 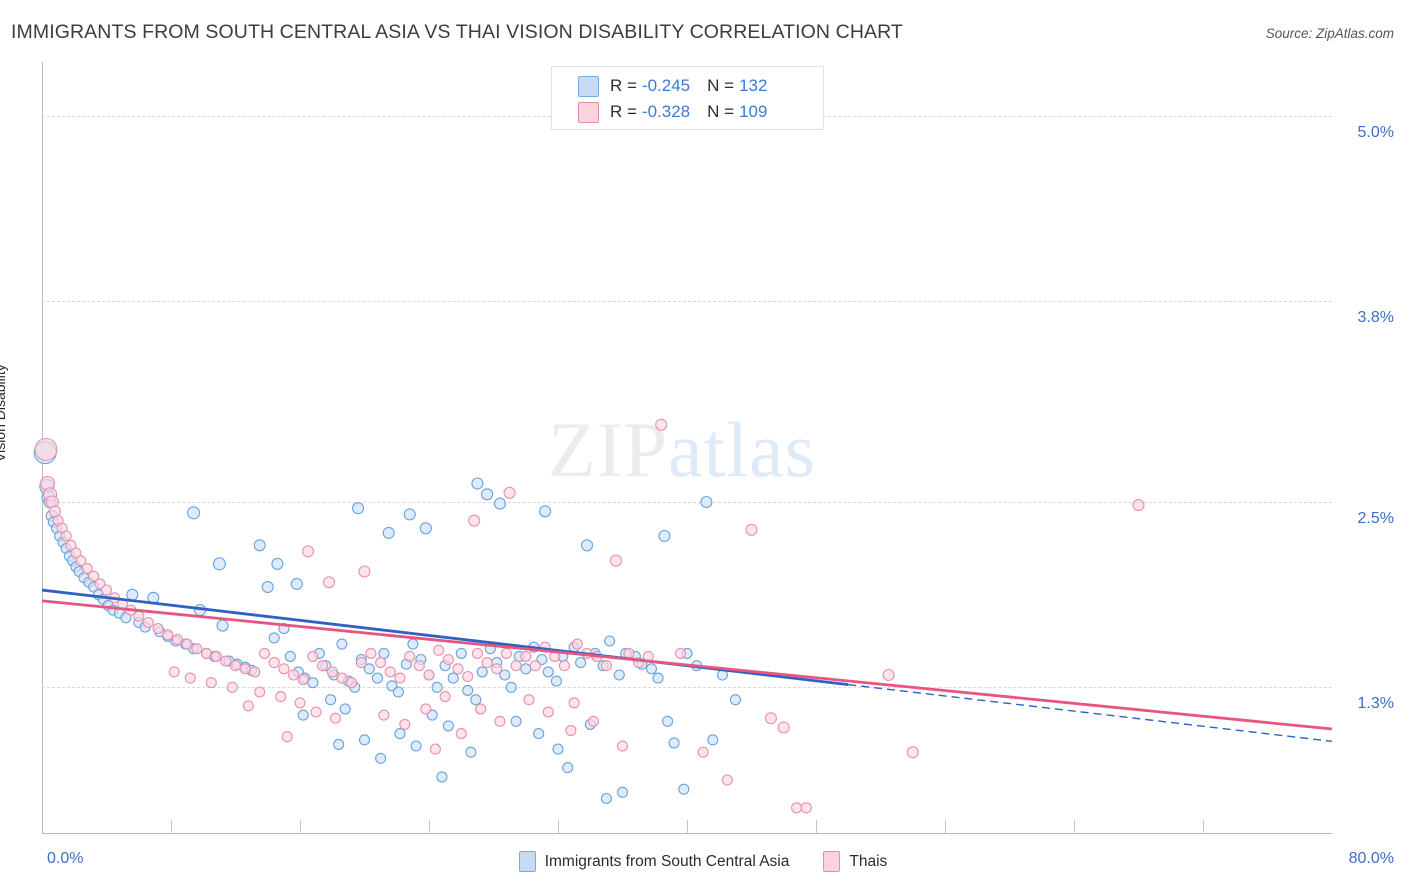 What do you see at coordinates (1371, 858) in the screenshot?
I see `x-axis-max-label: 80.0%` at bounding box center [1371, 858].